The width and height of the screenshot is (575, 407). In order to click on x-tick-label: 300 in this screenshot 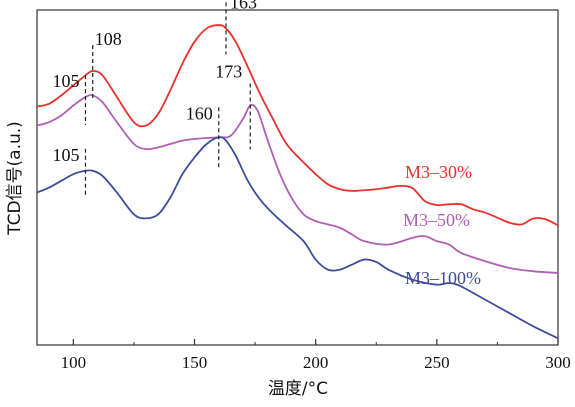, I will do `click(558, 362)`.